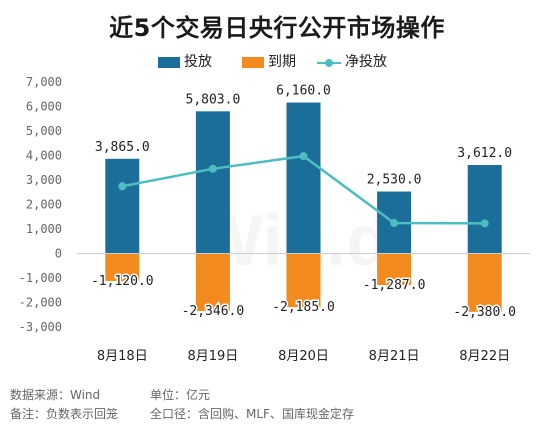 The height and width of the screenshot is (426, 554). Describe the element at coordinates (44, 205) in the screenshot. I see `y-tick-label: 2,000` at that location.